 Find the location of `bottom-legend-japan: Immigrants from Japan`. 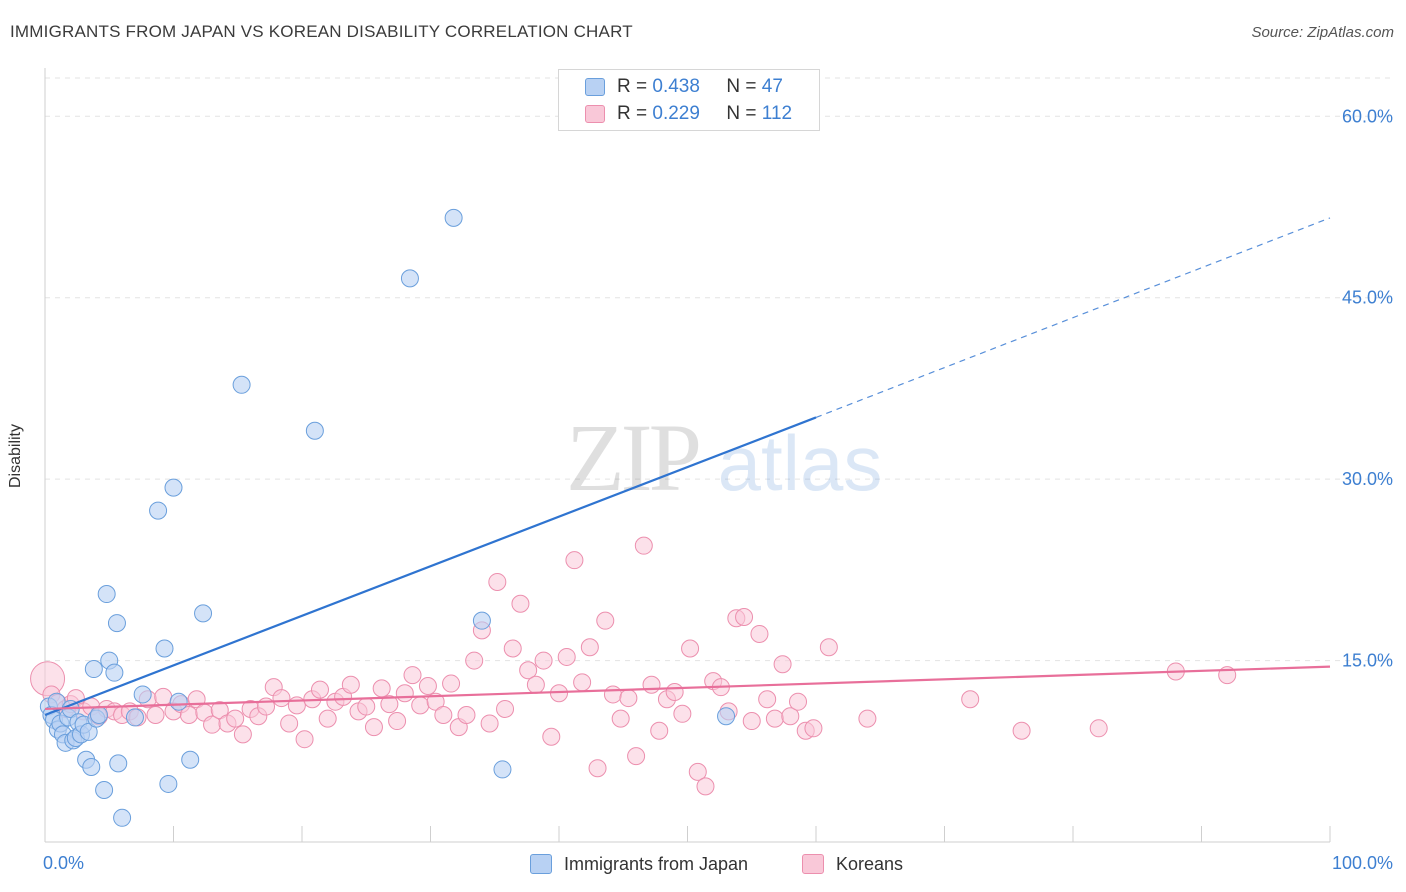

bottom-legend-japan: Immigrants from Japan is located at coordinates (639, 864).